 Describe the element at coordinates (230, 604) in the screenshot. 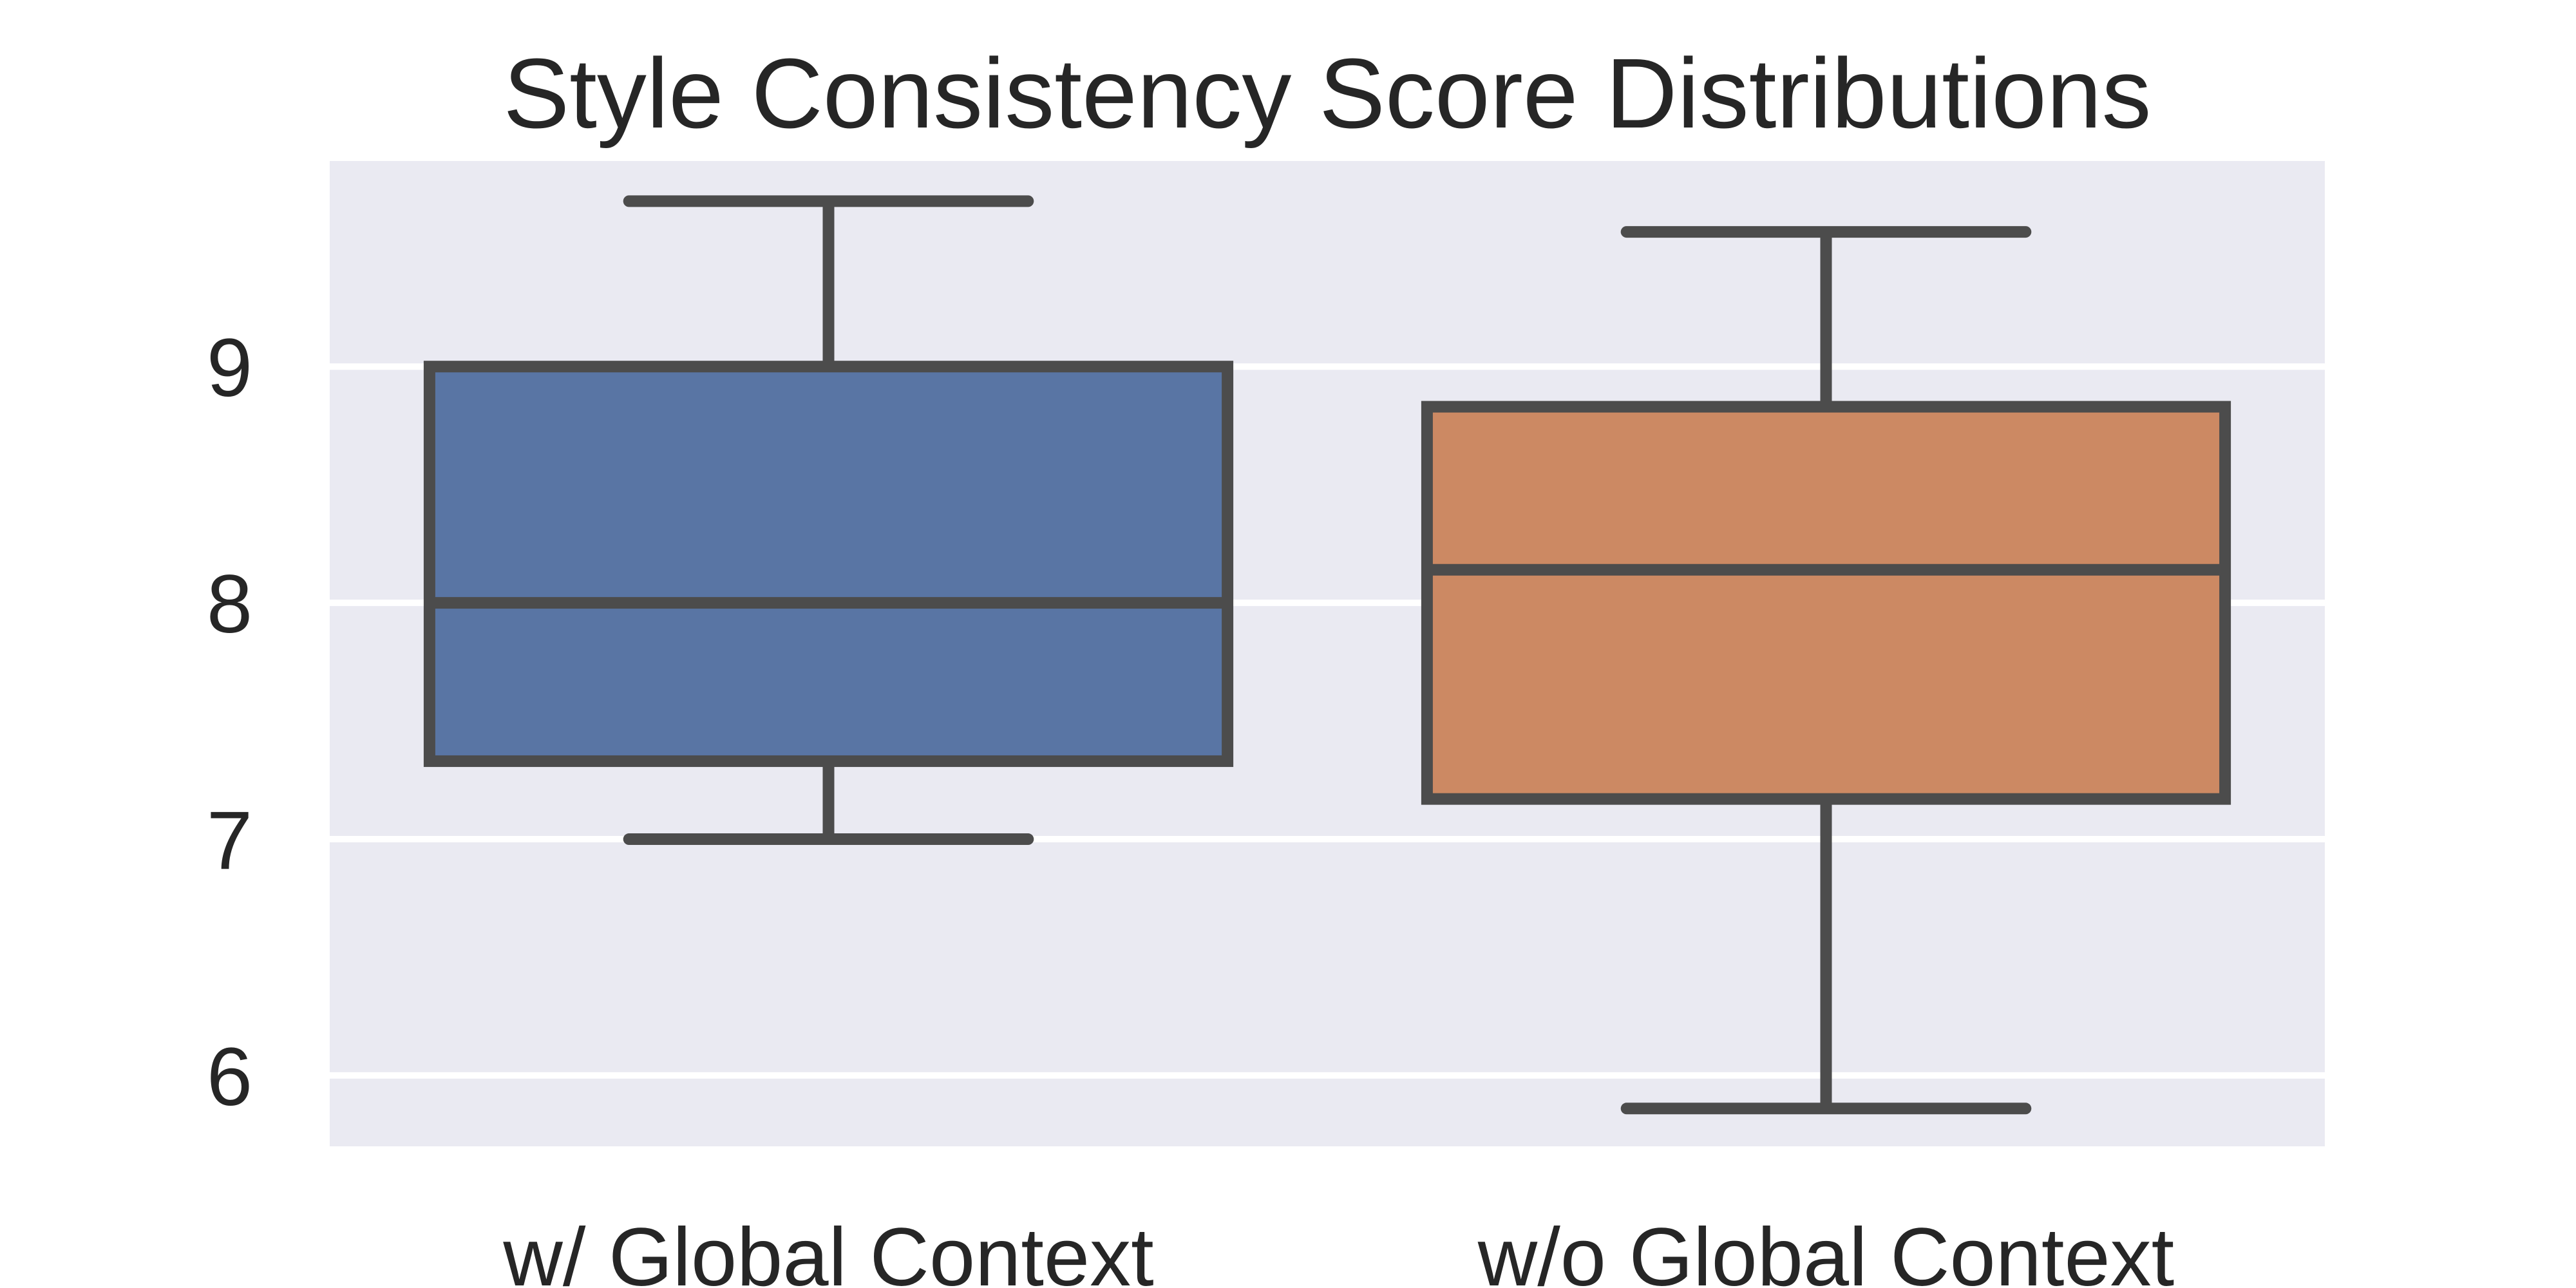

I see `y-tick-label: 8` at that location.